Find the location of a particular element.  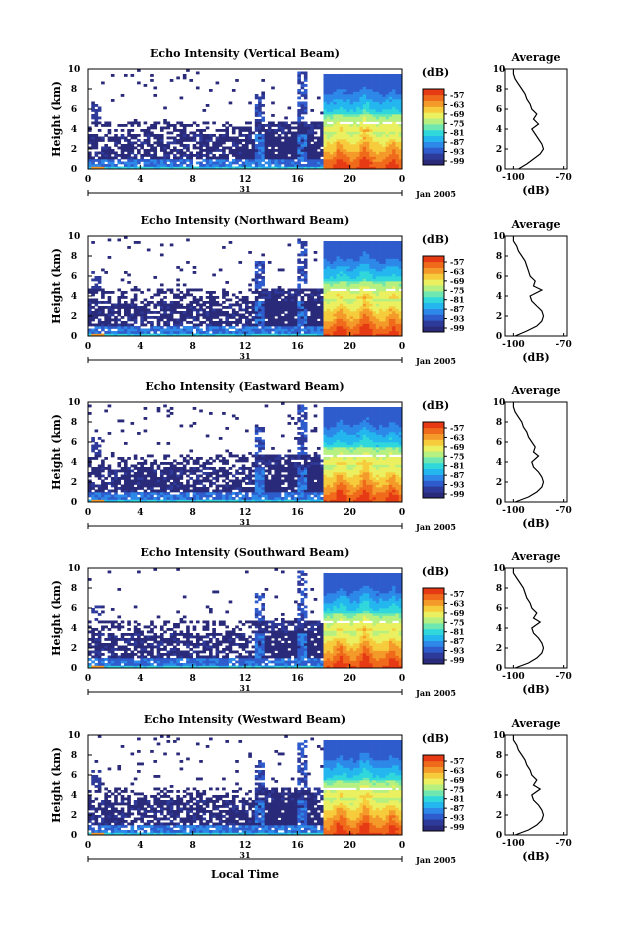

colorbar-unit: (dB) is located at coordinates (435, 72).